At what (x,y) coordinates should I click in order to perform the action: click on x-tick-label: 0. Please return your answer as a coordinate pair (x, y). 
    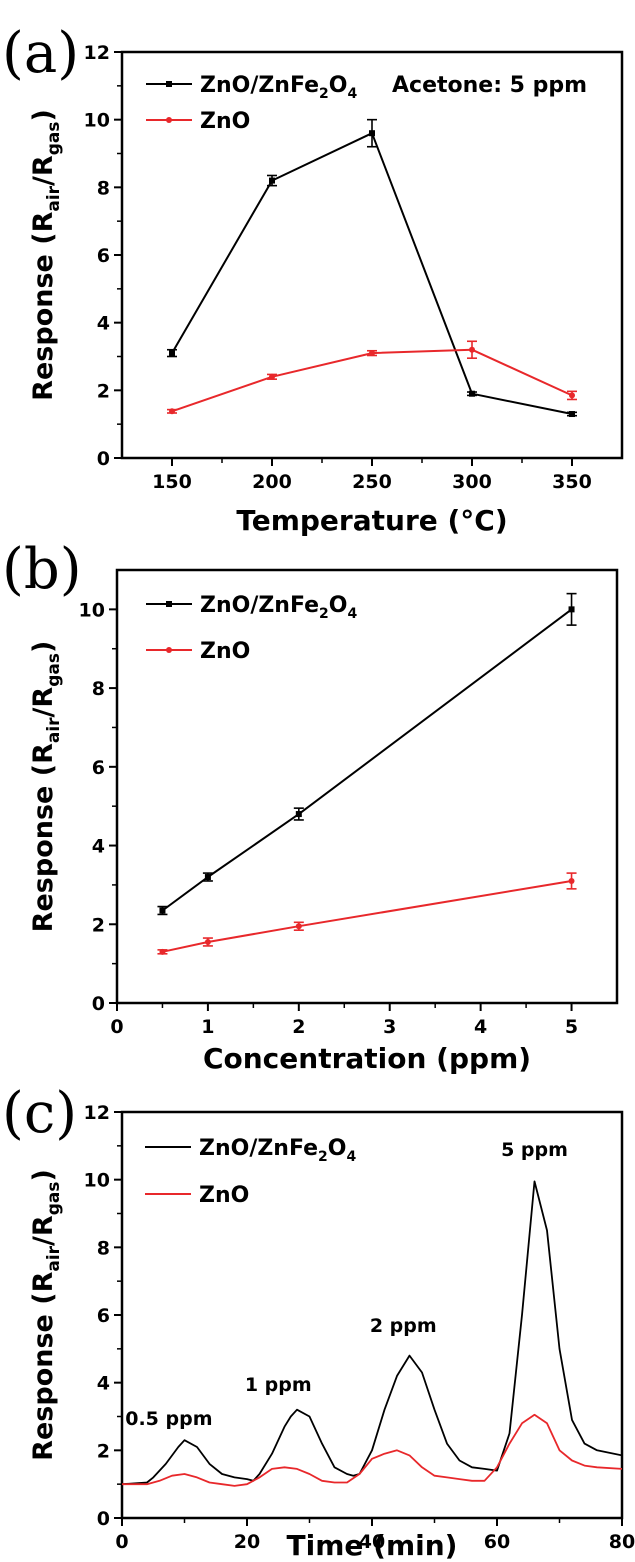
    Looking at the image, I should click on (116, 1027).